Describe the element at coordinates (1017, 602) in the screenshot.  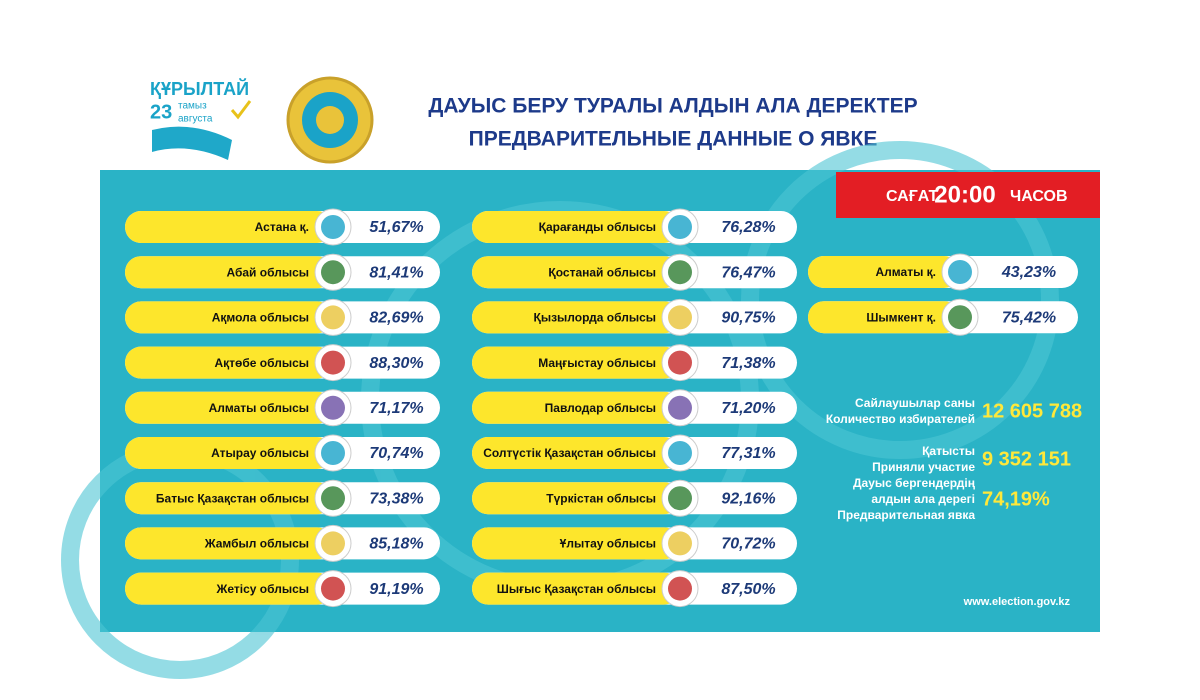
I see `website: www.election.gov.kz` at that location.